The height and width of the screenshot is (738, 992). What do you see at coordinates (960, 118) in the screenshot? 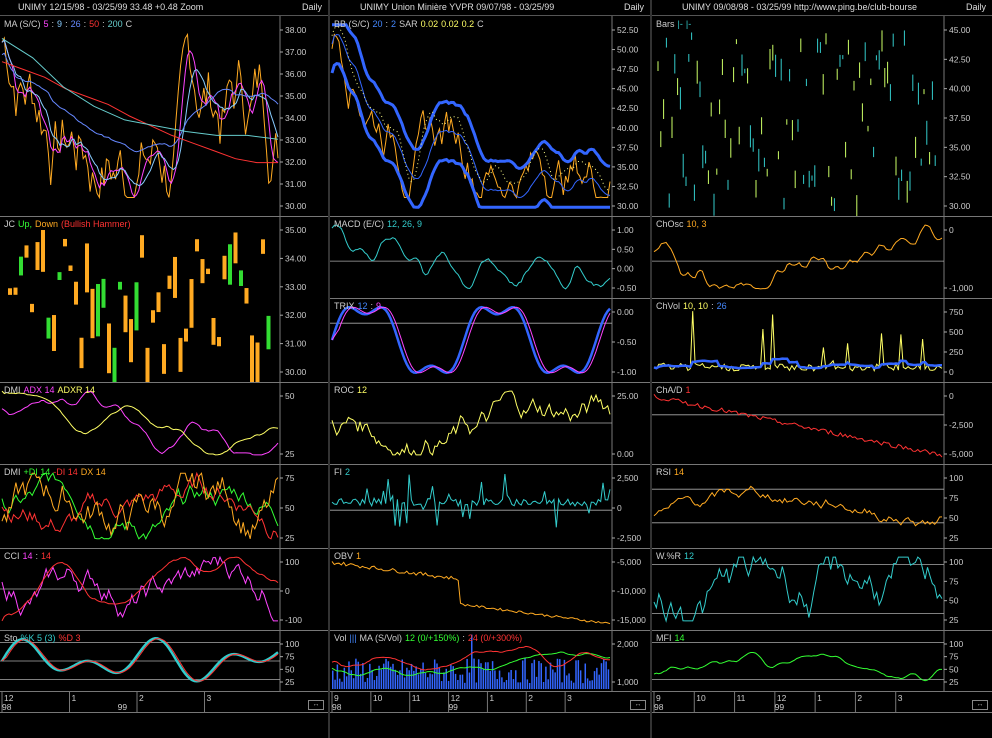
I see `y-tick-label: 37.50` at bounding box center [960, 118].